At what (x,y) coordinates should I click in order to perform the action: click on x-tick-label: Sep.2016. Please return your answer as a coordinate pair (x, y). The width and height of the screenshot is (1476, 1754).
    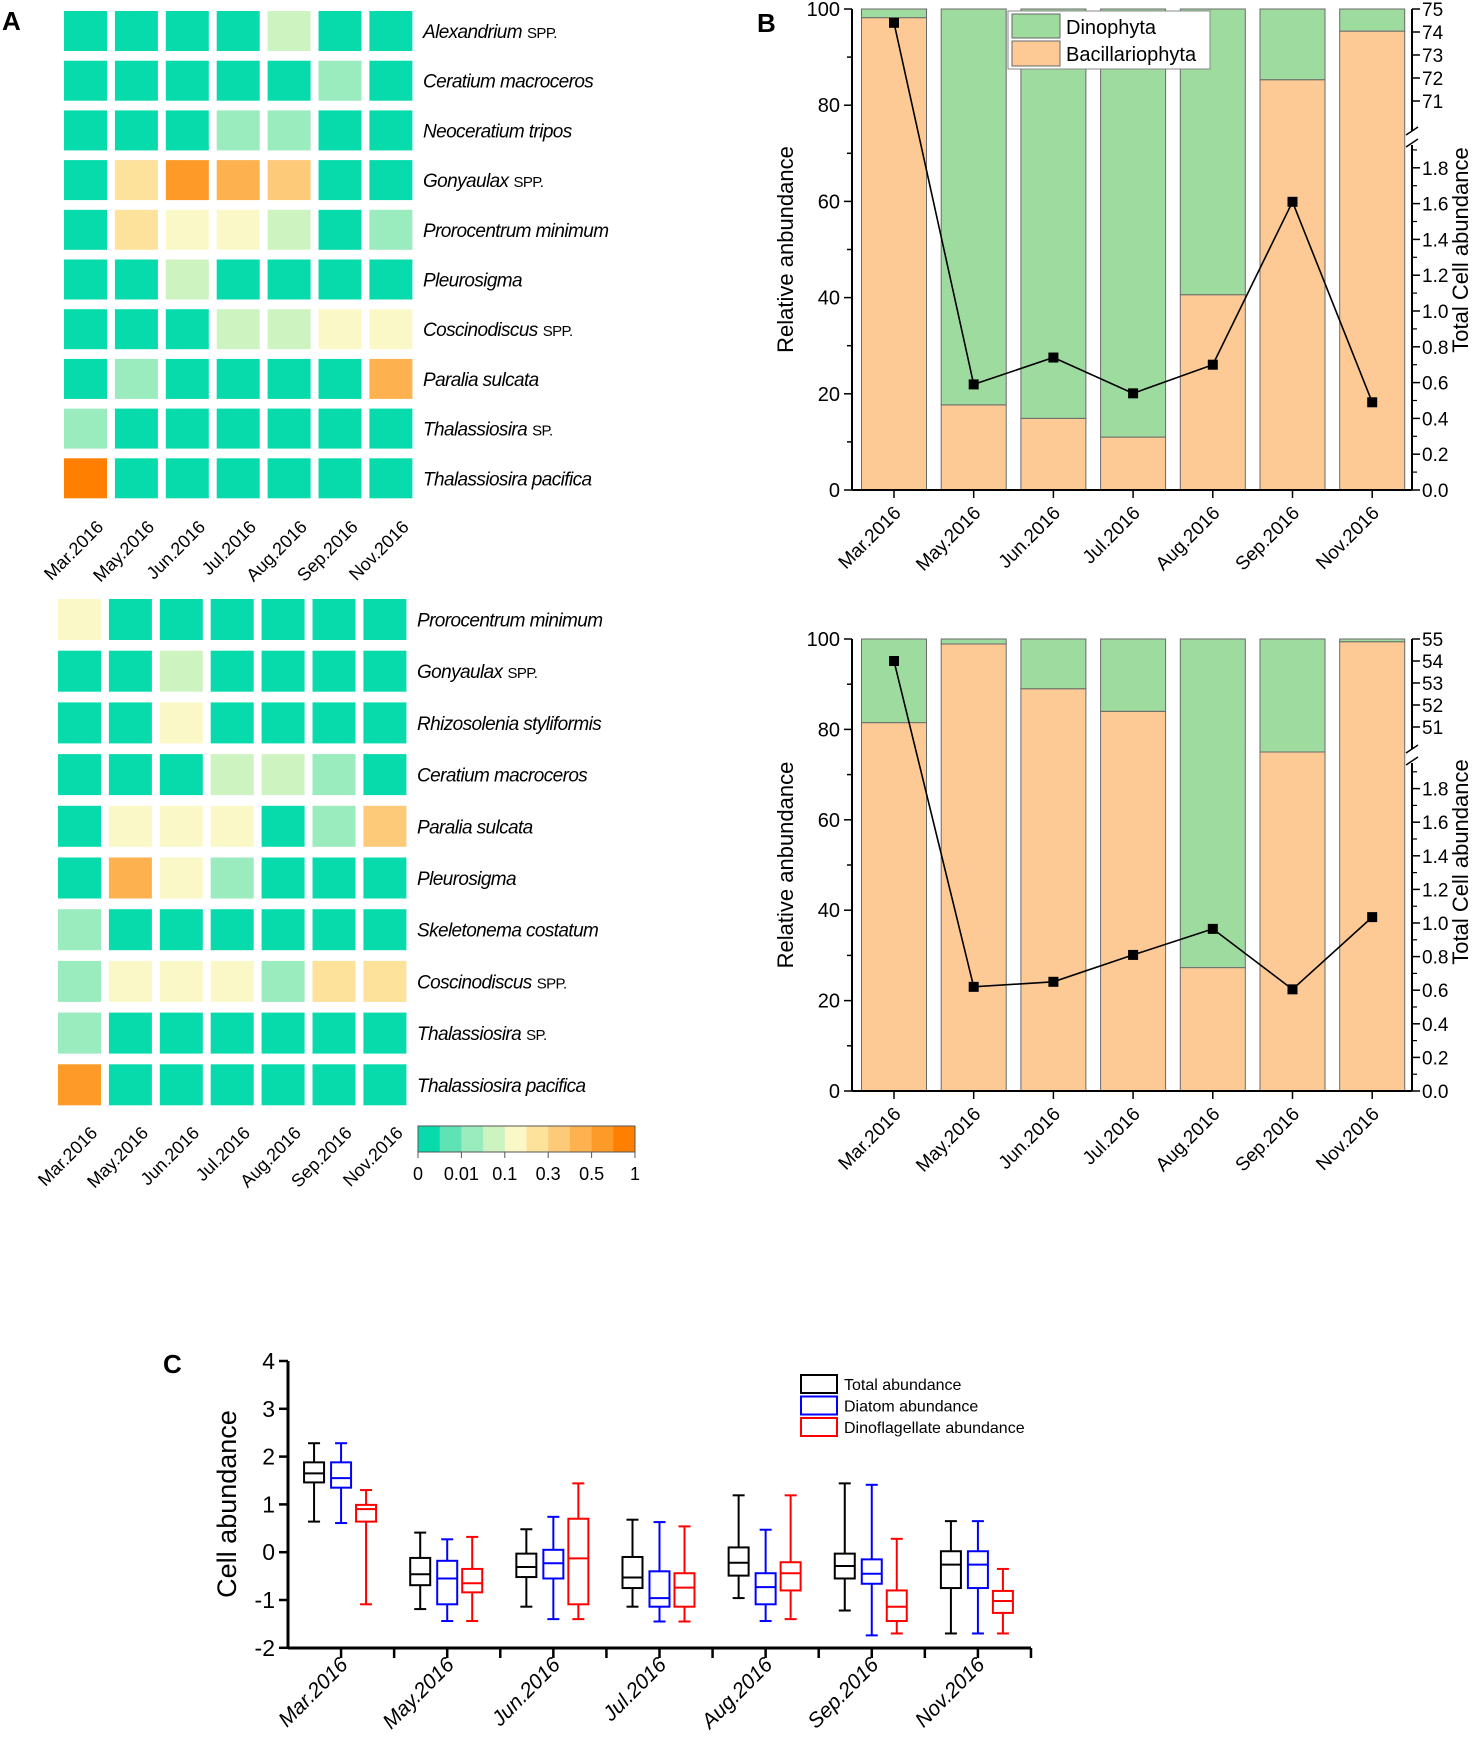
    Looking at the image, I should click on (843, 1693).